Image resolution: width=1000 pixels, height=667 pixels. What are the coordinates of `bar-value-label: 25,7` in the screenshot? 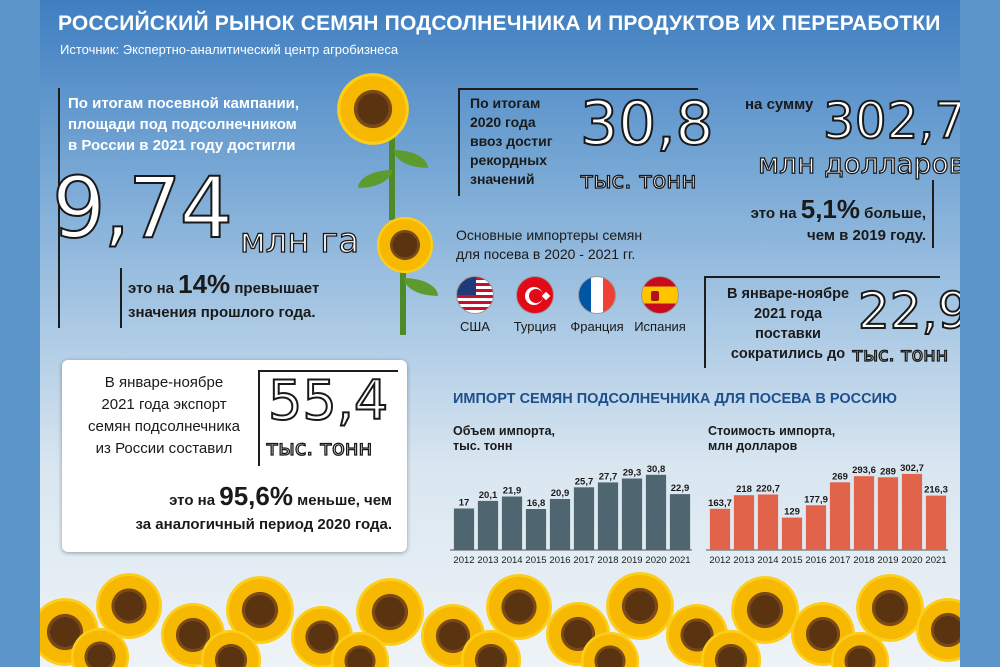 It's located at (584, 481).